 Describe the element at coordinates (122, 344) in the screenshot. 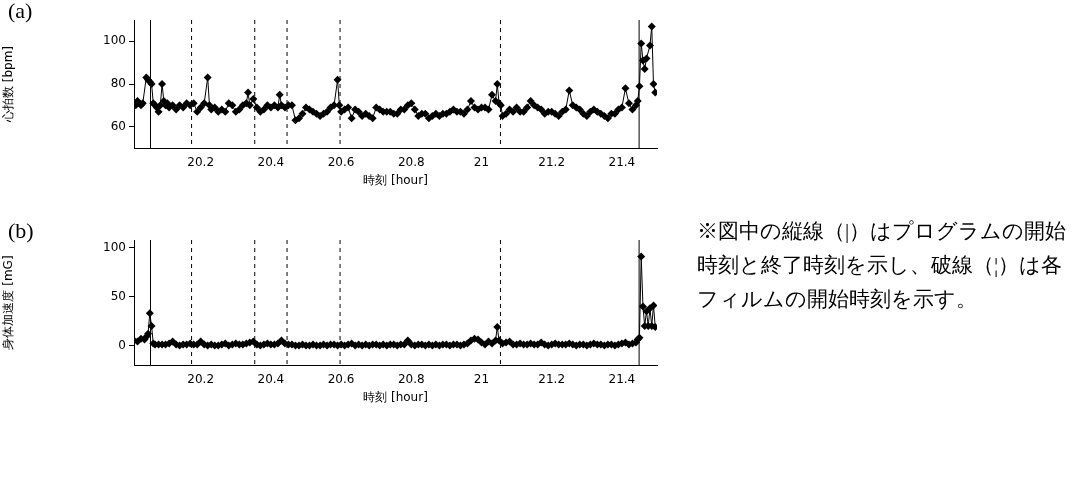

I see `y-tick-label: 0` at that location.